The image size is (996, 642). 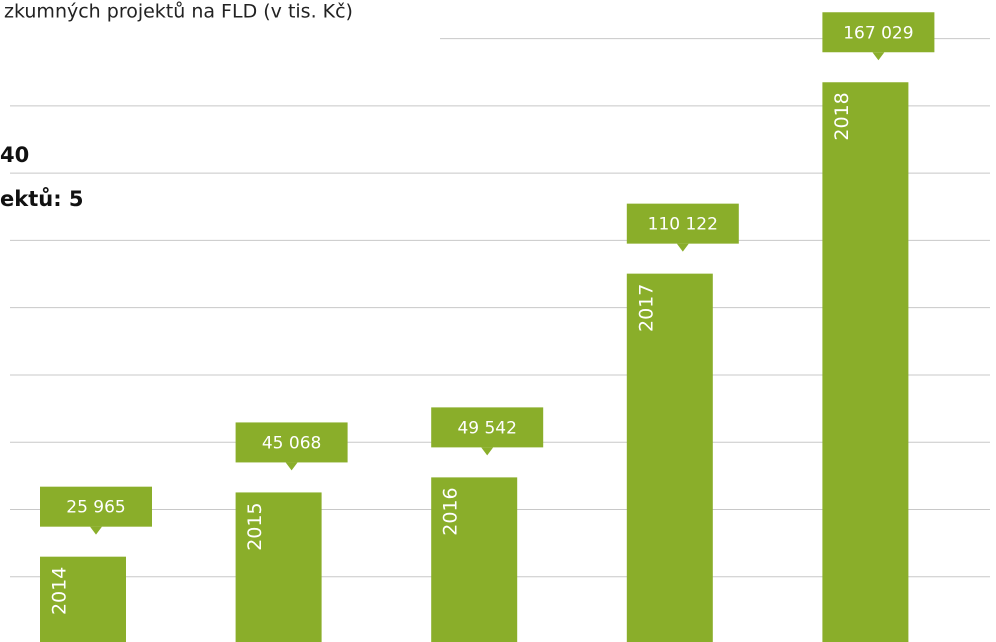 What do you see at coordinates (42, 199) in the screenshot?
I see `annotation: ektů: 5` at bounding box center [42, 199].